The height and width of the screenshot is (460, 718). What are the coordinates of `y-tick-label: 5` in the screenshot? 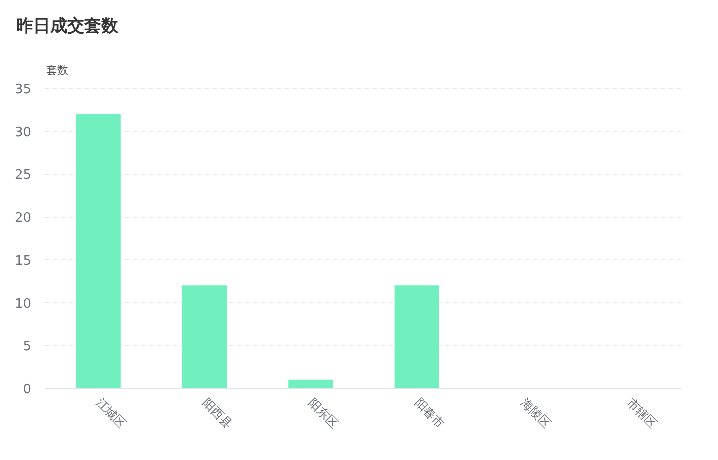 It's located at (27, 347).